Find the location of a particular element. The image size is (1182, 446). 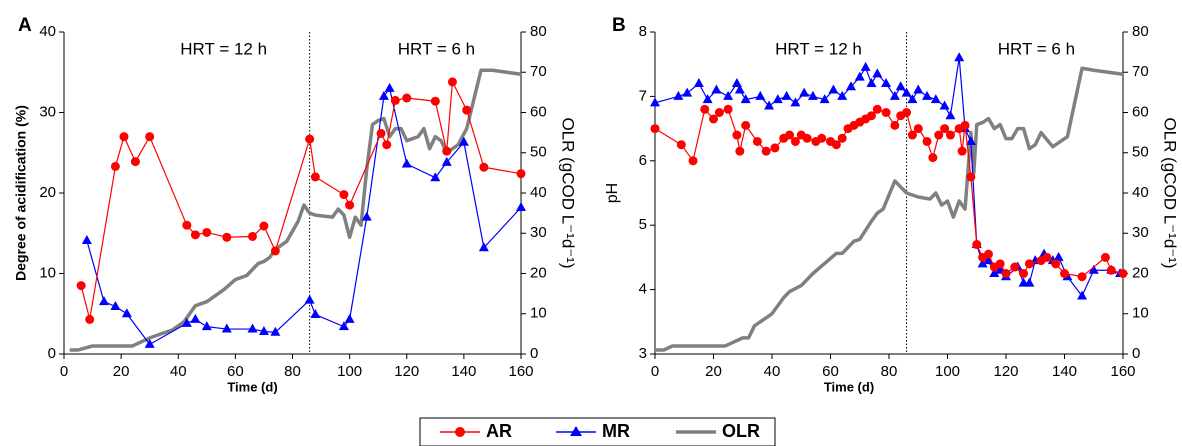

annotation: HRT = 12 h is located at coordinates (818, 48).